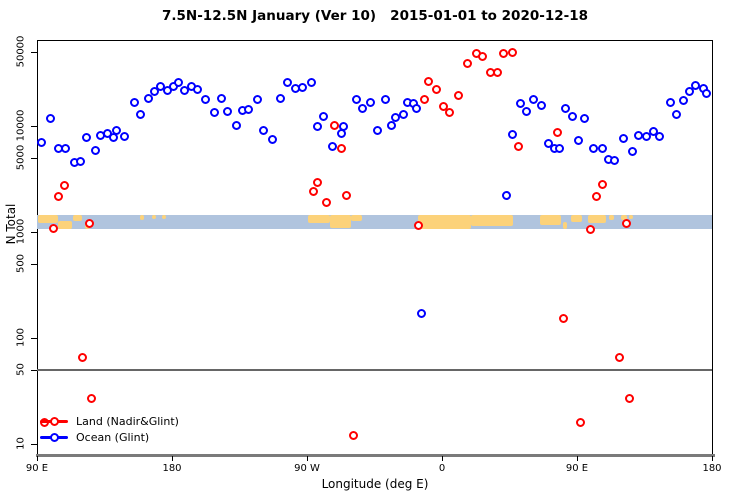 This screenshot has width=750, height=500. What do you see at coordinates (21, 51) in the screenshot?
I see `y-tick-label: 50000` at bounding box center [21, 51].